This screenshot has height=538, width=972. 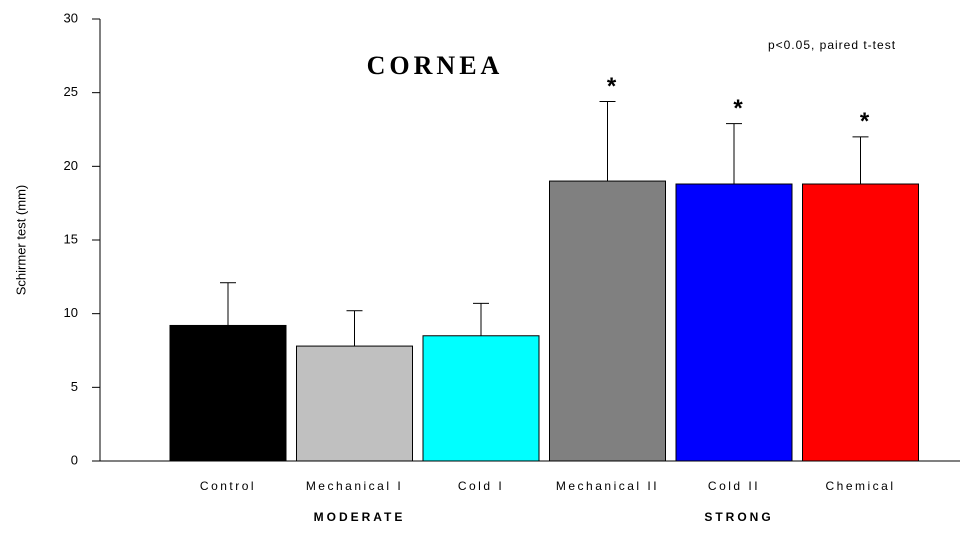 I want to click on x-tick-label: Chemical, so click(x=860, y=486).